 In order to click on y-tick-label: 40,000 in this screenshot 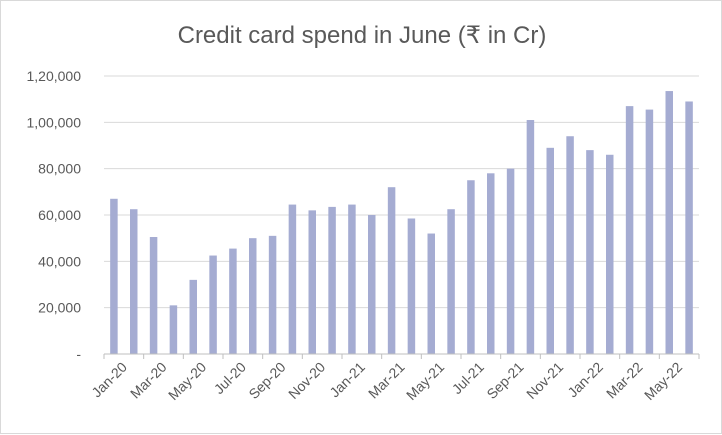, I will do `click(59, 261)`.